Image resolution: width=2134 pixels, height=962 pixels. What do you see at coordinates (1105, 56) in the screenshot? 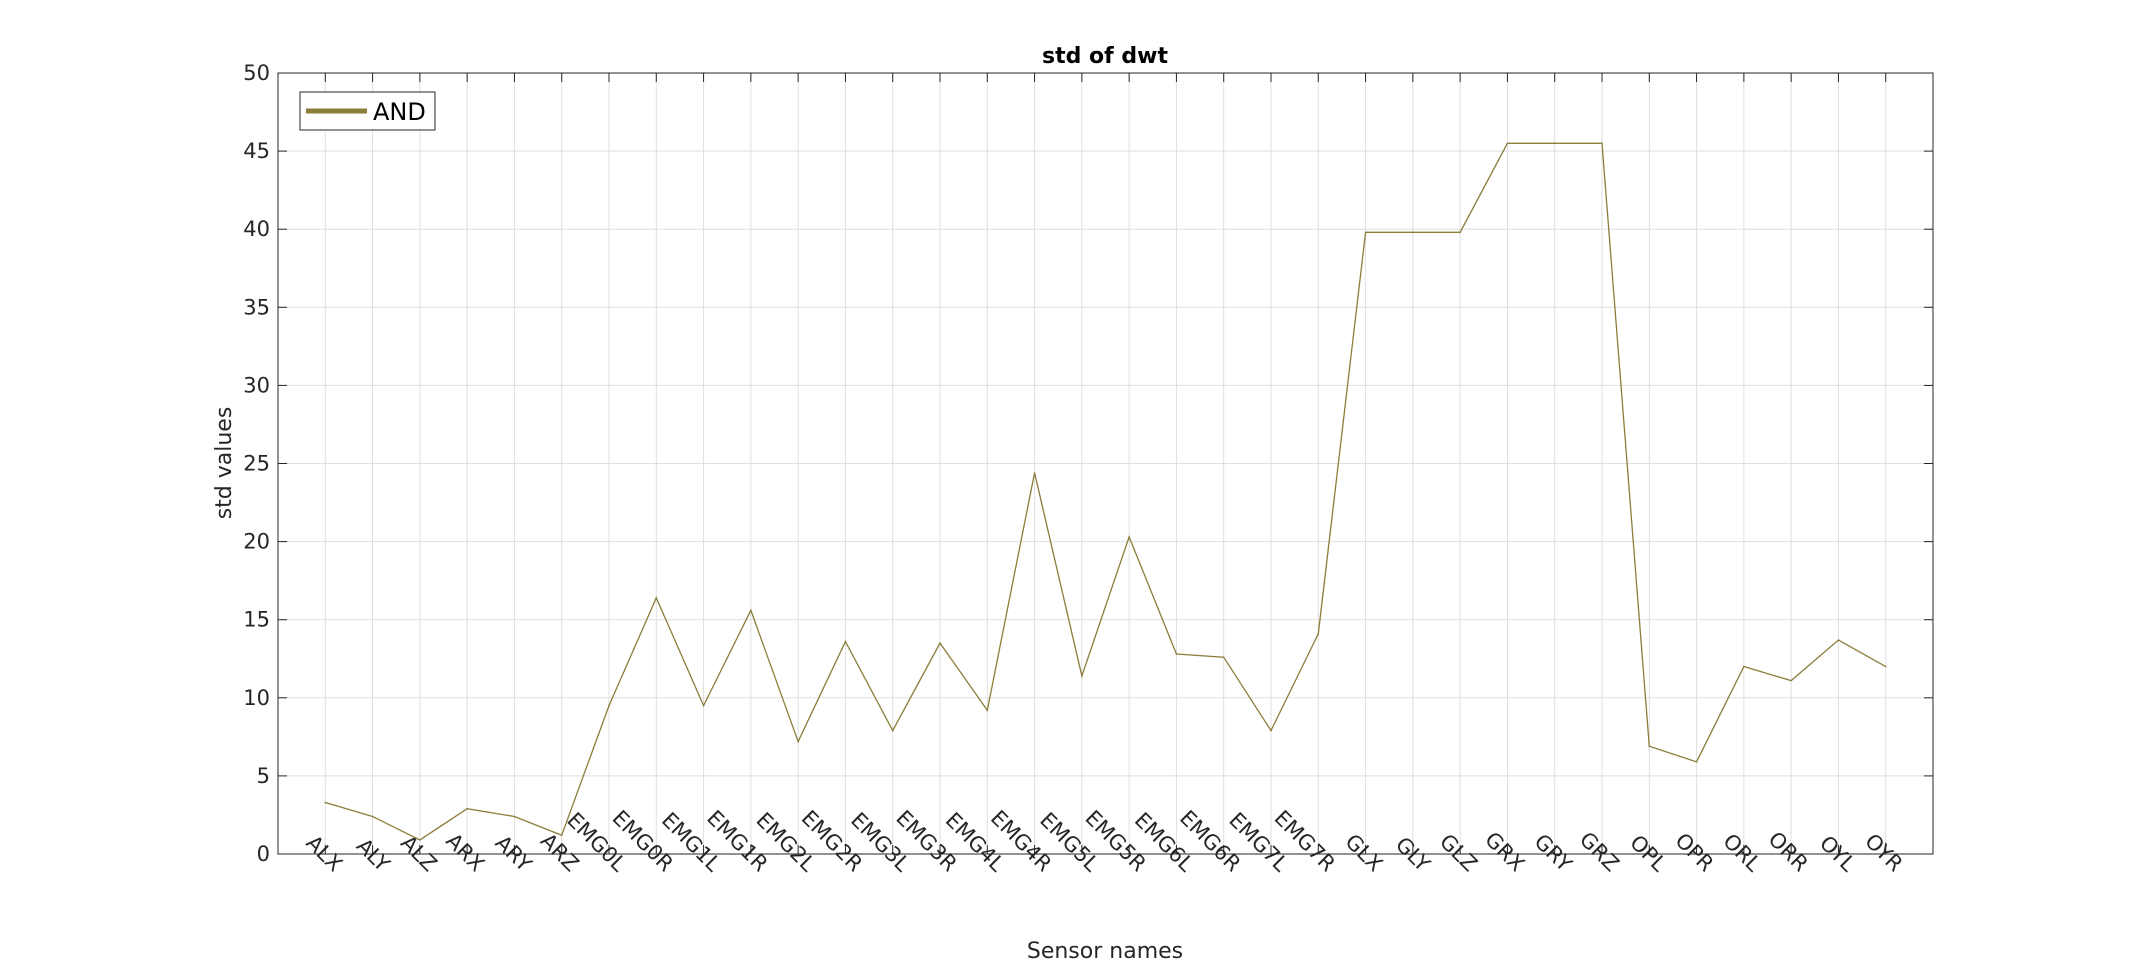
I see `chart-title: std of dwt` at bounding box center [1105, 56].